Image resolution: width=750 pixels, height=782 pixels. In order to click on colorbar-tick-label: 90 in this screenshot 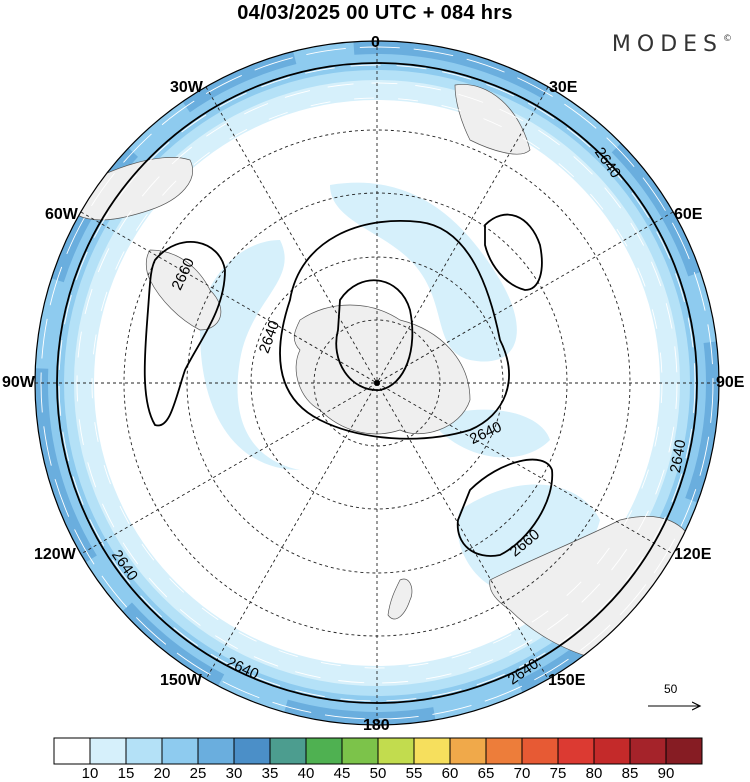, I will do `click(666, 773)`.